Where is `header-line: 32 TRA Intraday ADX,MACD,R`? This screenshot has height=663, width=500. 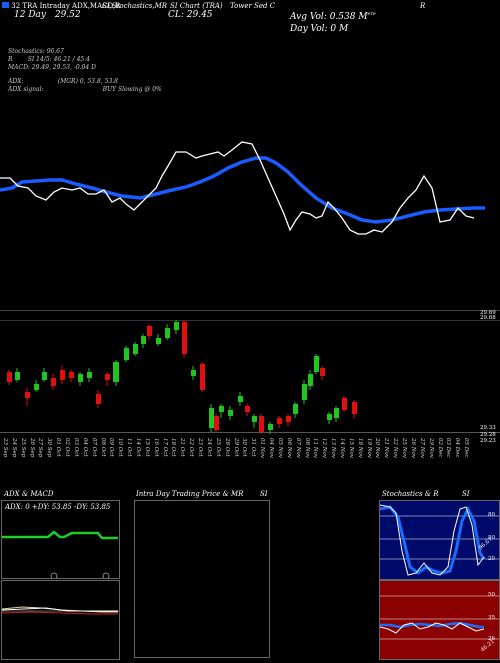
header-line: 32 TRA Intraday ADX,MACD,R is located at coordinates (61, 6).